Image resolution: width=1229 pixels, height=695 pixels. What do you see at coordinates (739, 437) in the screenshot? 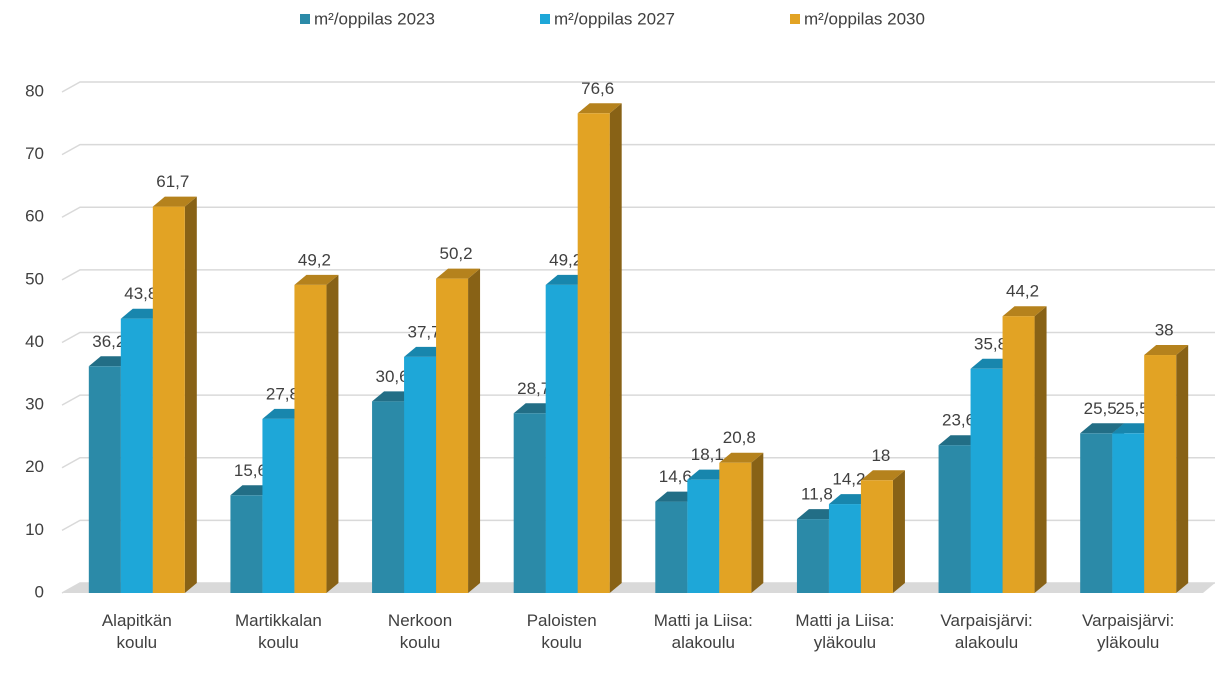
I see `data-label: 20,8` at bounding box center [739, 437].